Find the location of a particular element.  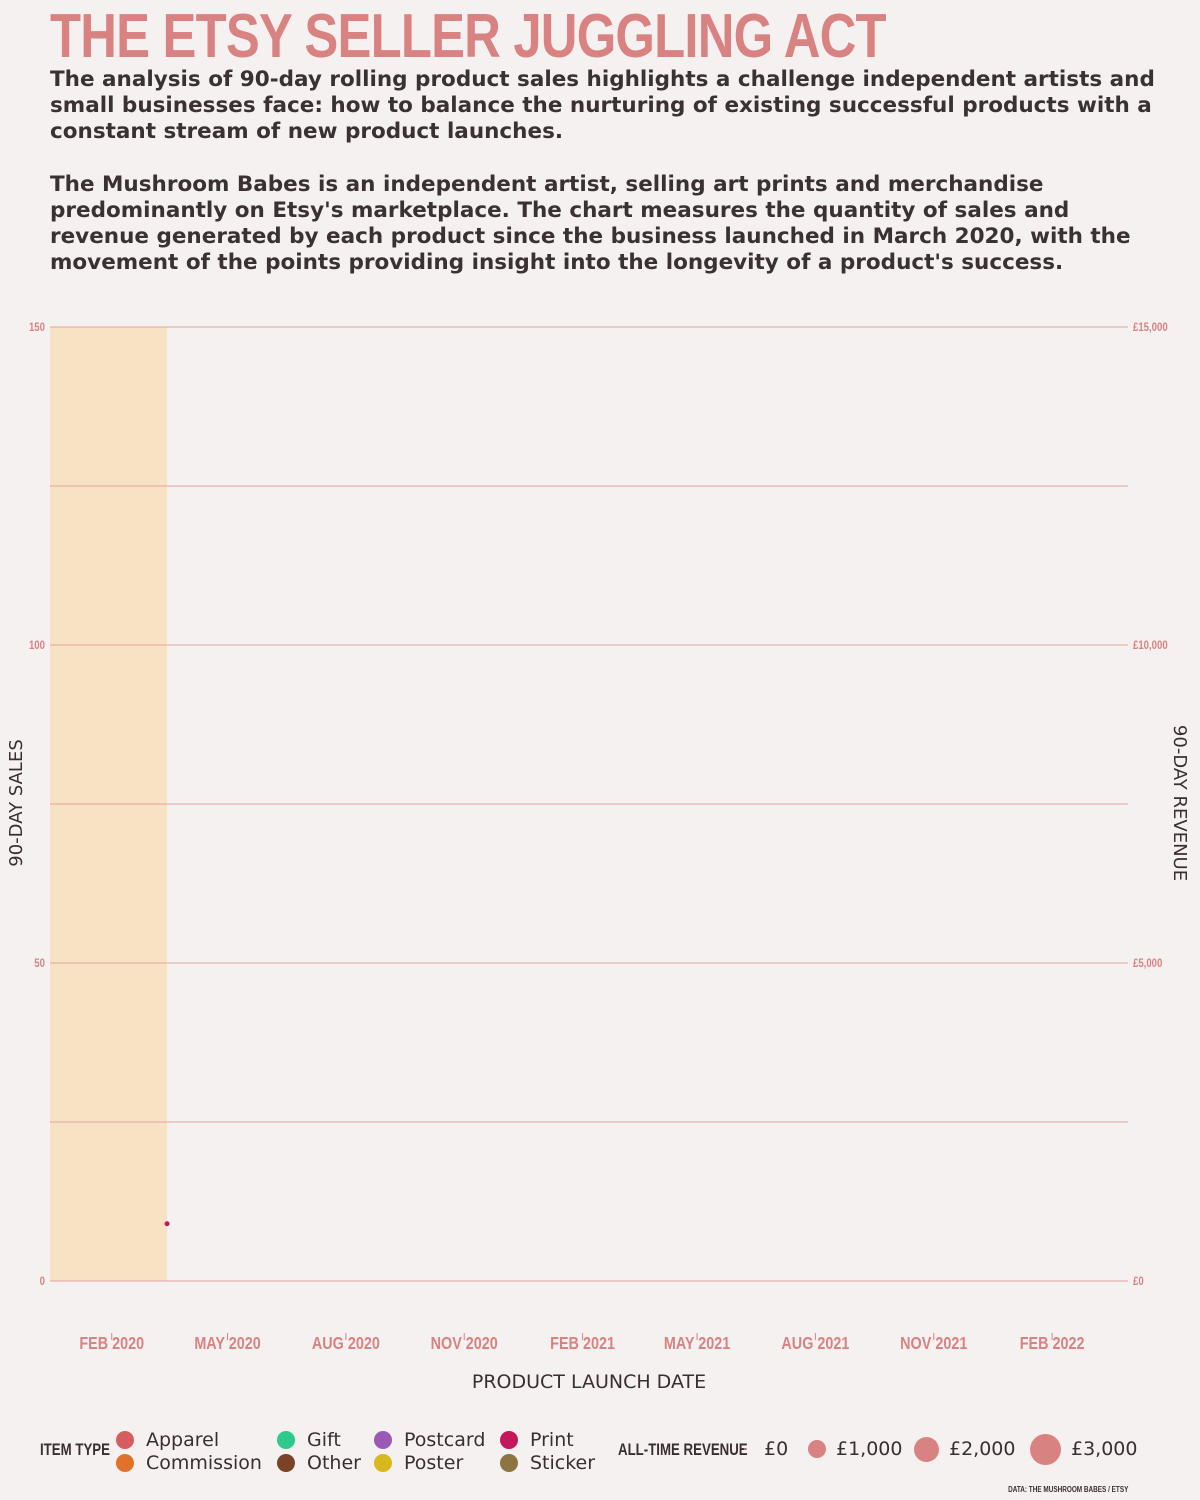

x-tick-label-3: NOV 2020 is located at coordinates (464, 1344).